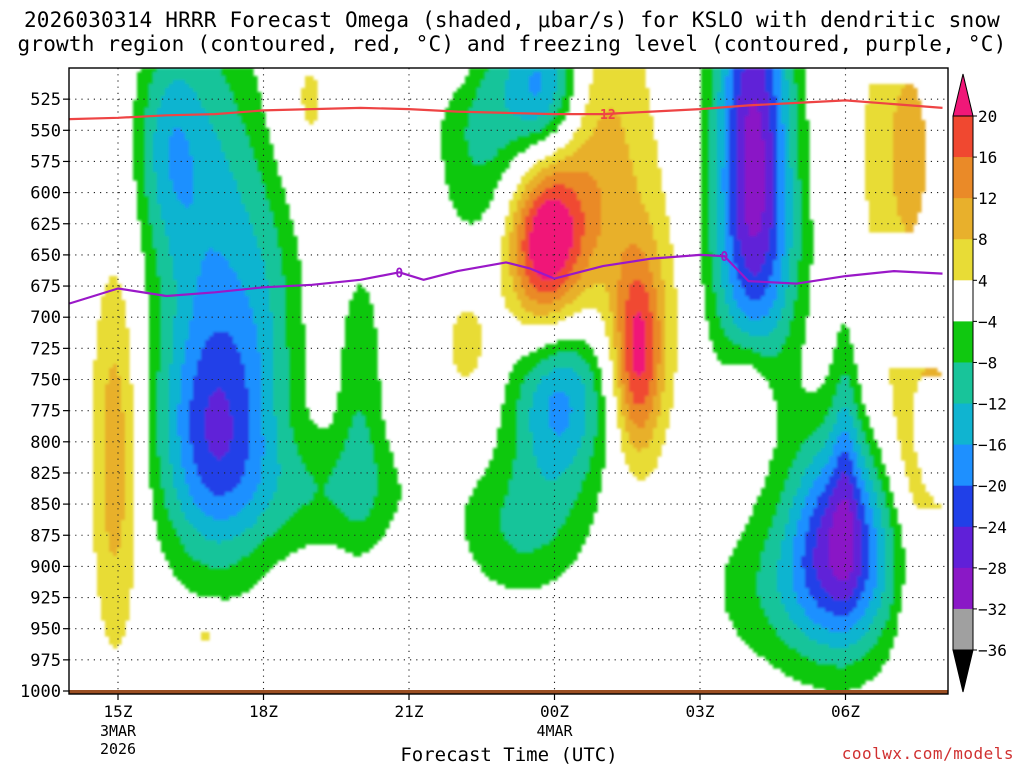  Describe the element at coordinates (508, 692) in the screenshot. I see `ground-surface` at that location.